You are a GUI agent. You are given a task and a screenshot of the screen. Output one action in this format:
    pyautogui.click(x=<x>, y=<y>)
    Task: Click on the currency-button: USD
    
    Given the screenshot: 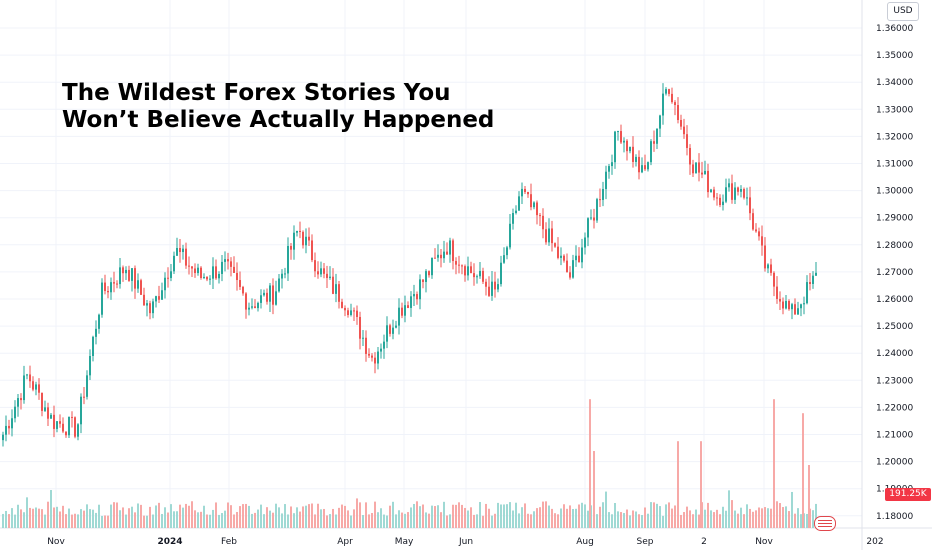 What is the action you would take?
    pyautogui.click(x=903, y=11)
    